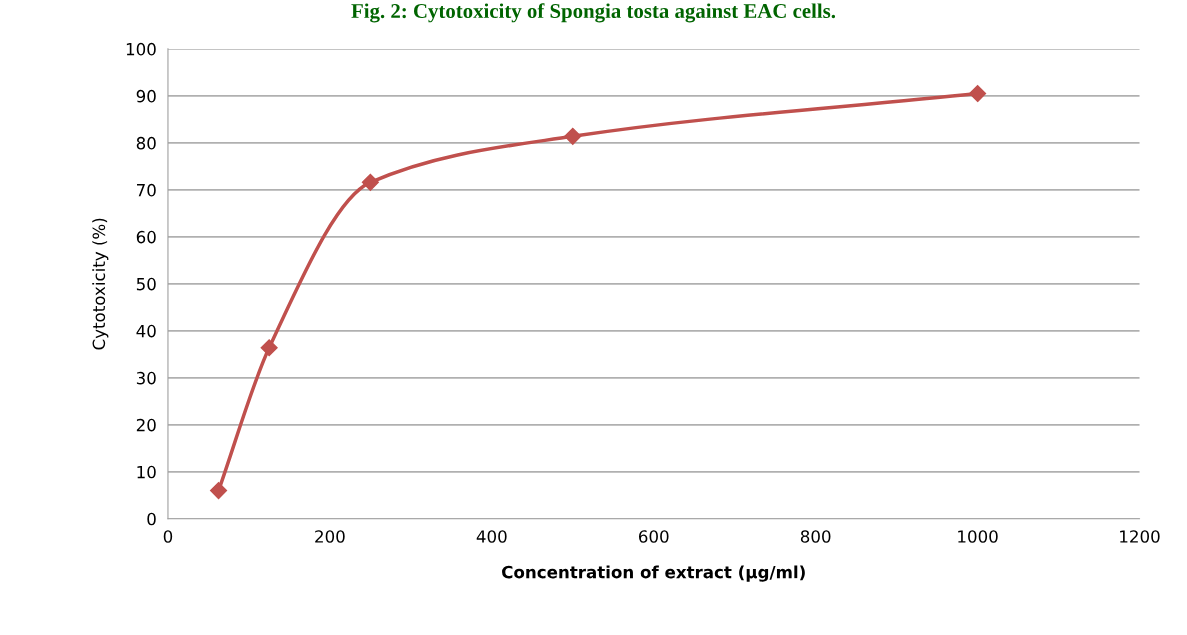 This screenshot has height=635, width=1187. What do you see at coordinates (146, 96) in the screenshot?
I see `y-tick-label: 90` at bounding box center [146, 96].